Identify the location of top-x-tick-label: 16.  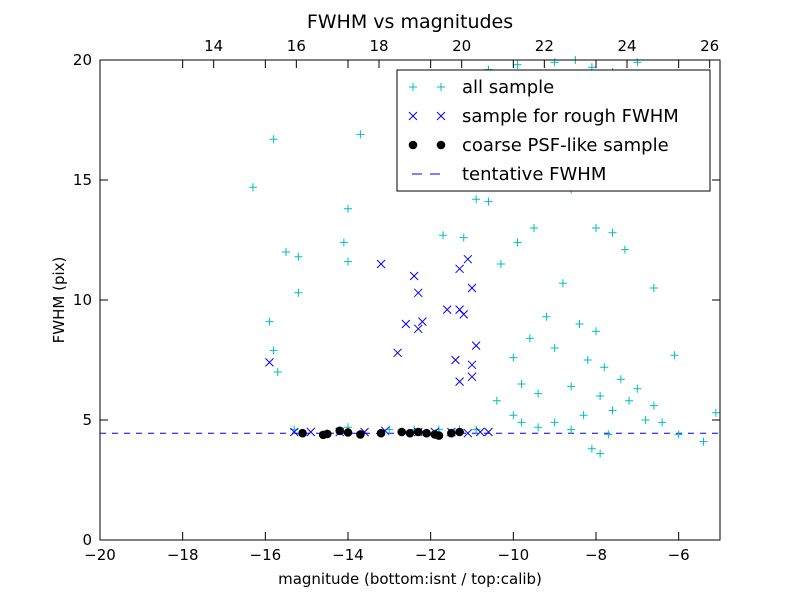
(296, 46).